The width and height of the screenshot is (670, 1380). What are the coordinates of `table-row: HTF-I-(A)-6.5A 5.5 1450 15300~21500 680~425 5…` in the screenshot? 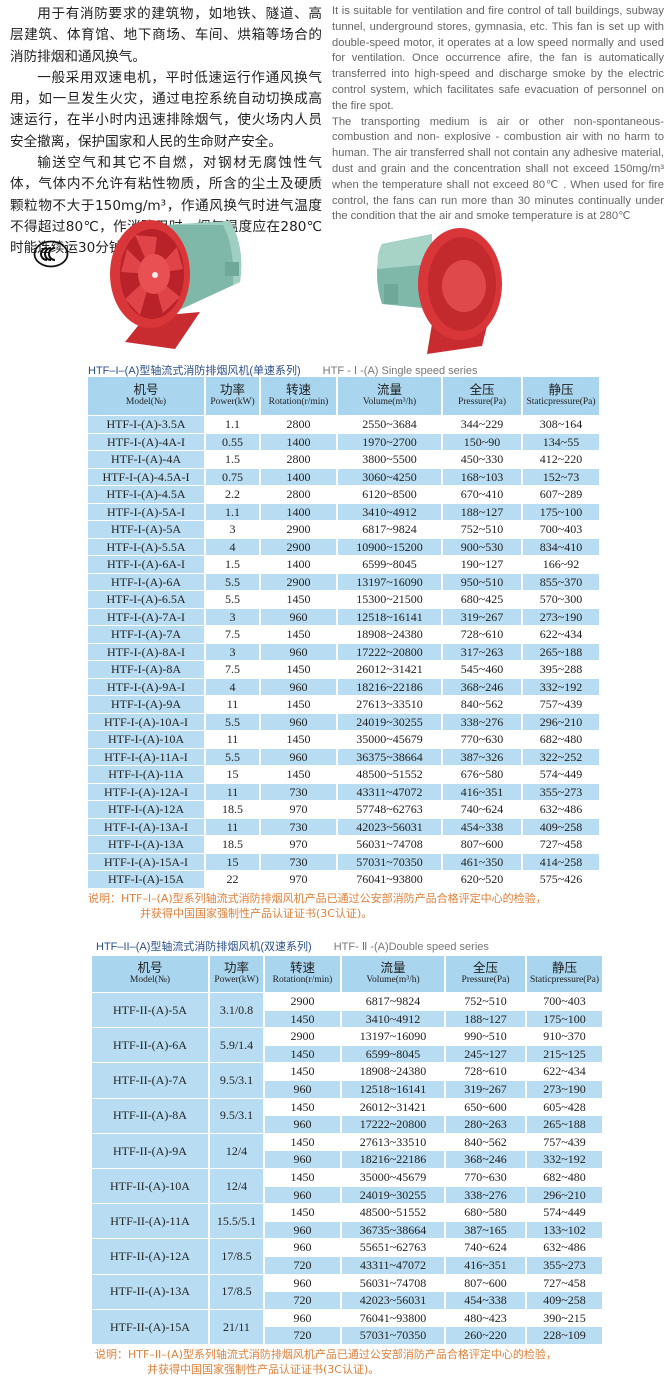 It's located at (343, 599).